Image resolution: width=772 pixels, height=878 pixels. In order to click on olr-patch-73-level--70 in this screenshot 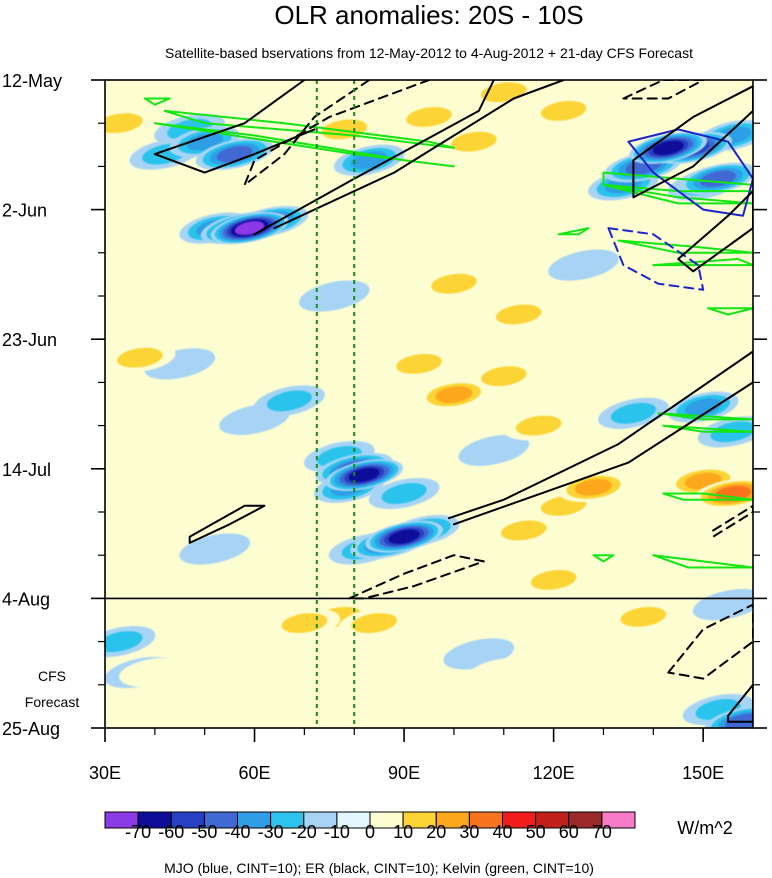, I will do `click(249, 228)`.